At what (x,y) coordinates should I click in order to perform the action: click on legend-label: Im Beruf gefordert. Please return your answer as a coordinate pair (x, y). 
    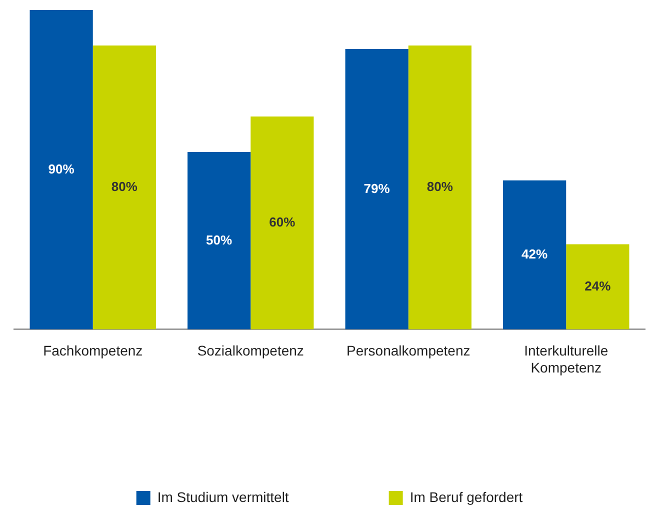
    Looking at the image, I should click on (466, 496).